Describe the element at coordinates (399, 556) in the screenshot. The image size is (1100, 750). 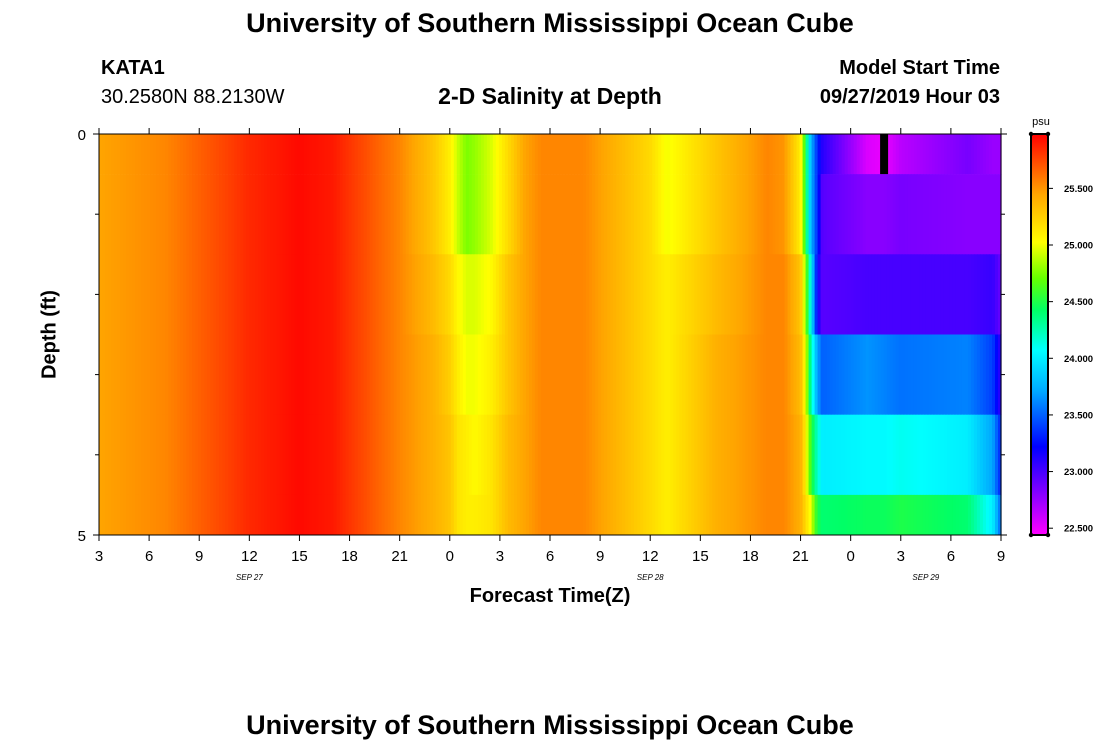
I see `x-tick-label: 21` at that location.